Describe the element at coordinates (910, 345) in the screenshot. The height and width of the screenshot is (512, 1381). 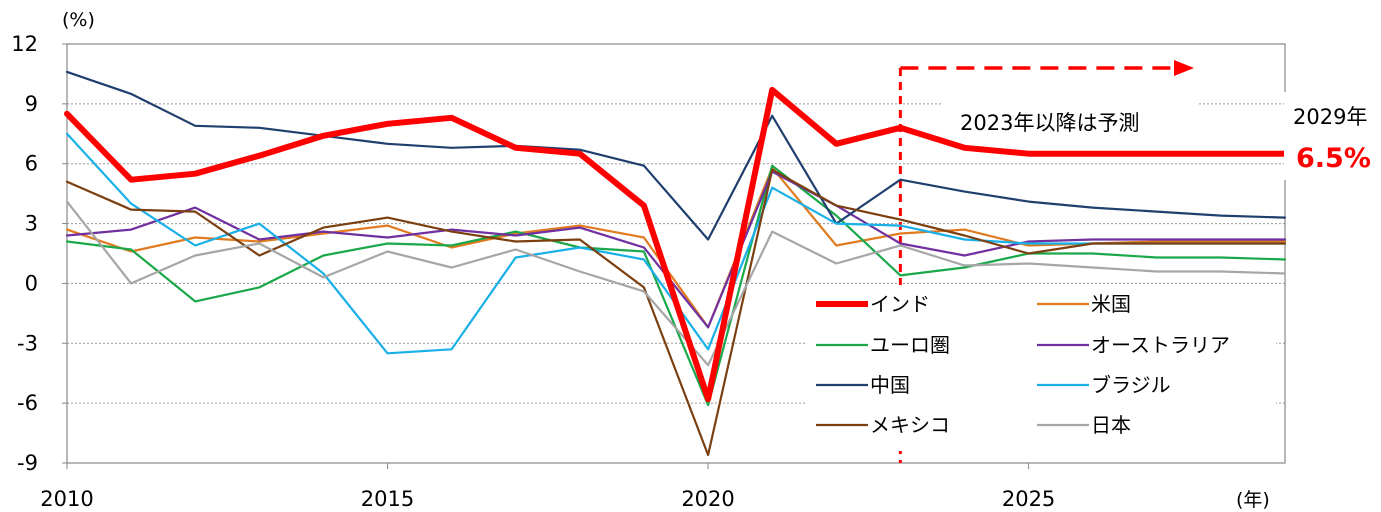
I see `legend-label-2: ユーロ圏` at that location.